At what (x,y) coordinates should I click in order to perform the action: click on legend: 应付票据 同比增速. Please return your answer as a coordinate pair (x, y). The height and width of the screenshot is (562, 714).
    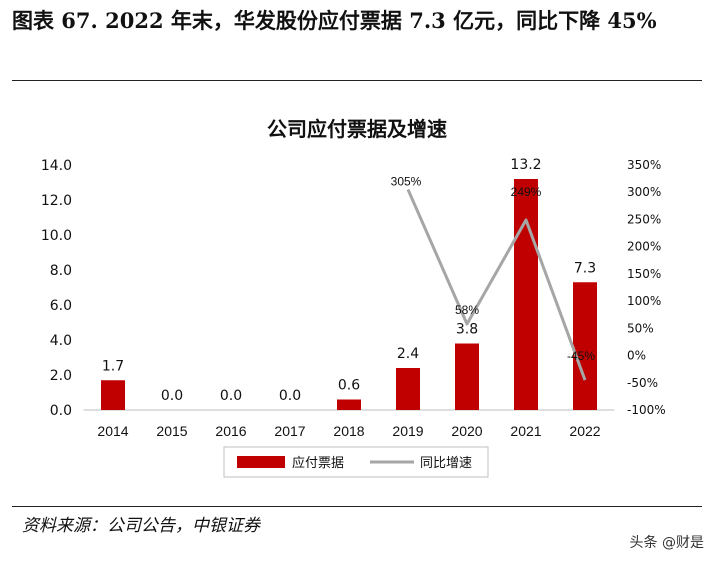
    Looking at the image, I should click on (356, 462).